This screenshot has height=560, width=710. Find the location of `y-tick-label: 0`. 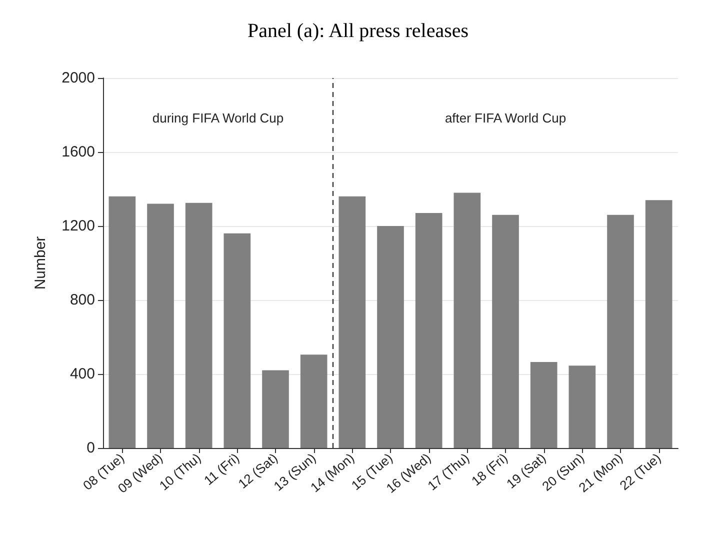

y-tick-label: 0 is located at coordinates (90, 448).